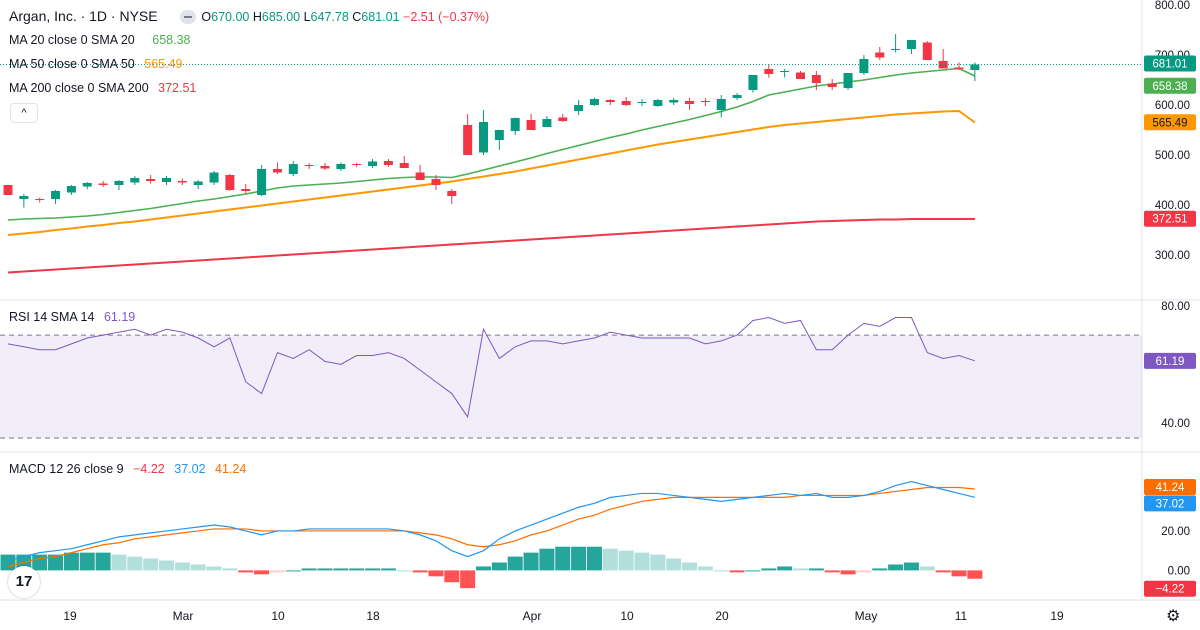  I want to click on time-tick-label: Apr, so click(532, 616).